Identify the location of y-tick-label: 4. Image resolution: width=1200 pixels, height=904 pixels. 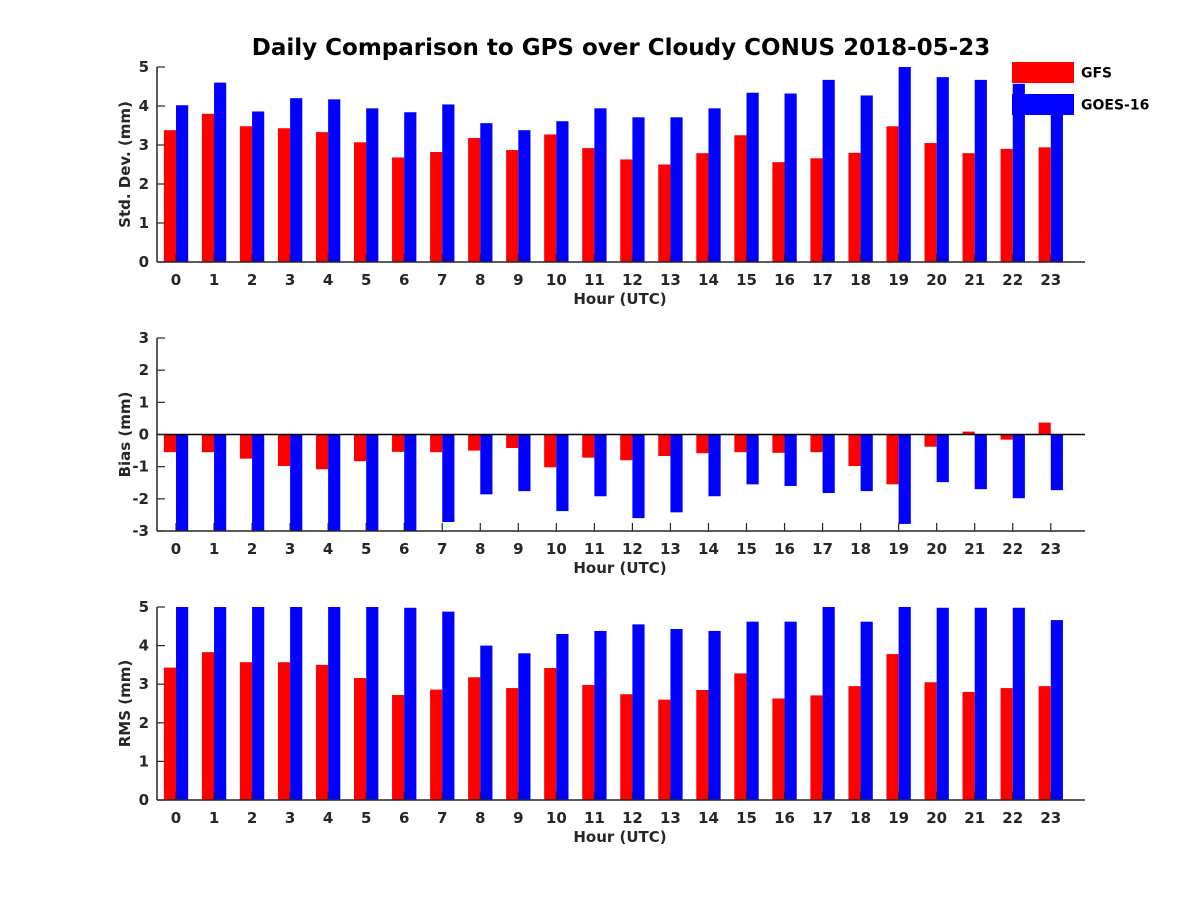
(144, 106).